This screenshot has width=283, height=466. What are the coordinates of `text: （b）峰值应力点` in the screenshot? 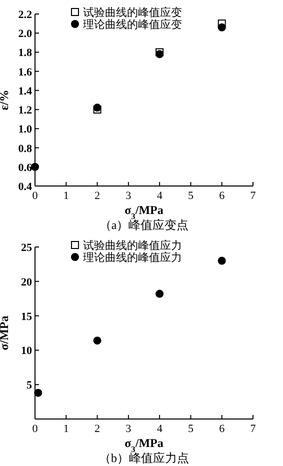 It's located at (144, 458).